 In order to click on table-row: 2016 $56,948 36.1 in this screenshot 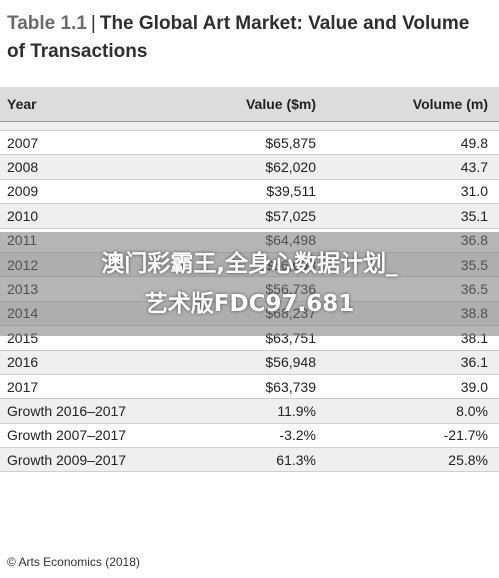, I will do `click(249, 362)`.